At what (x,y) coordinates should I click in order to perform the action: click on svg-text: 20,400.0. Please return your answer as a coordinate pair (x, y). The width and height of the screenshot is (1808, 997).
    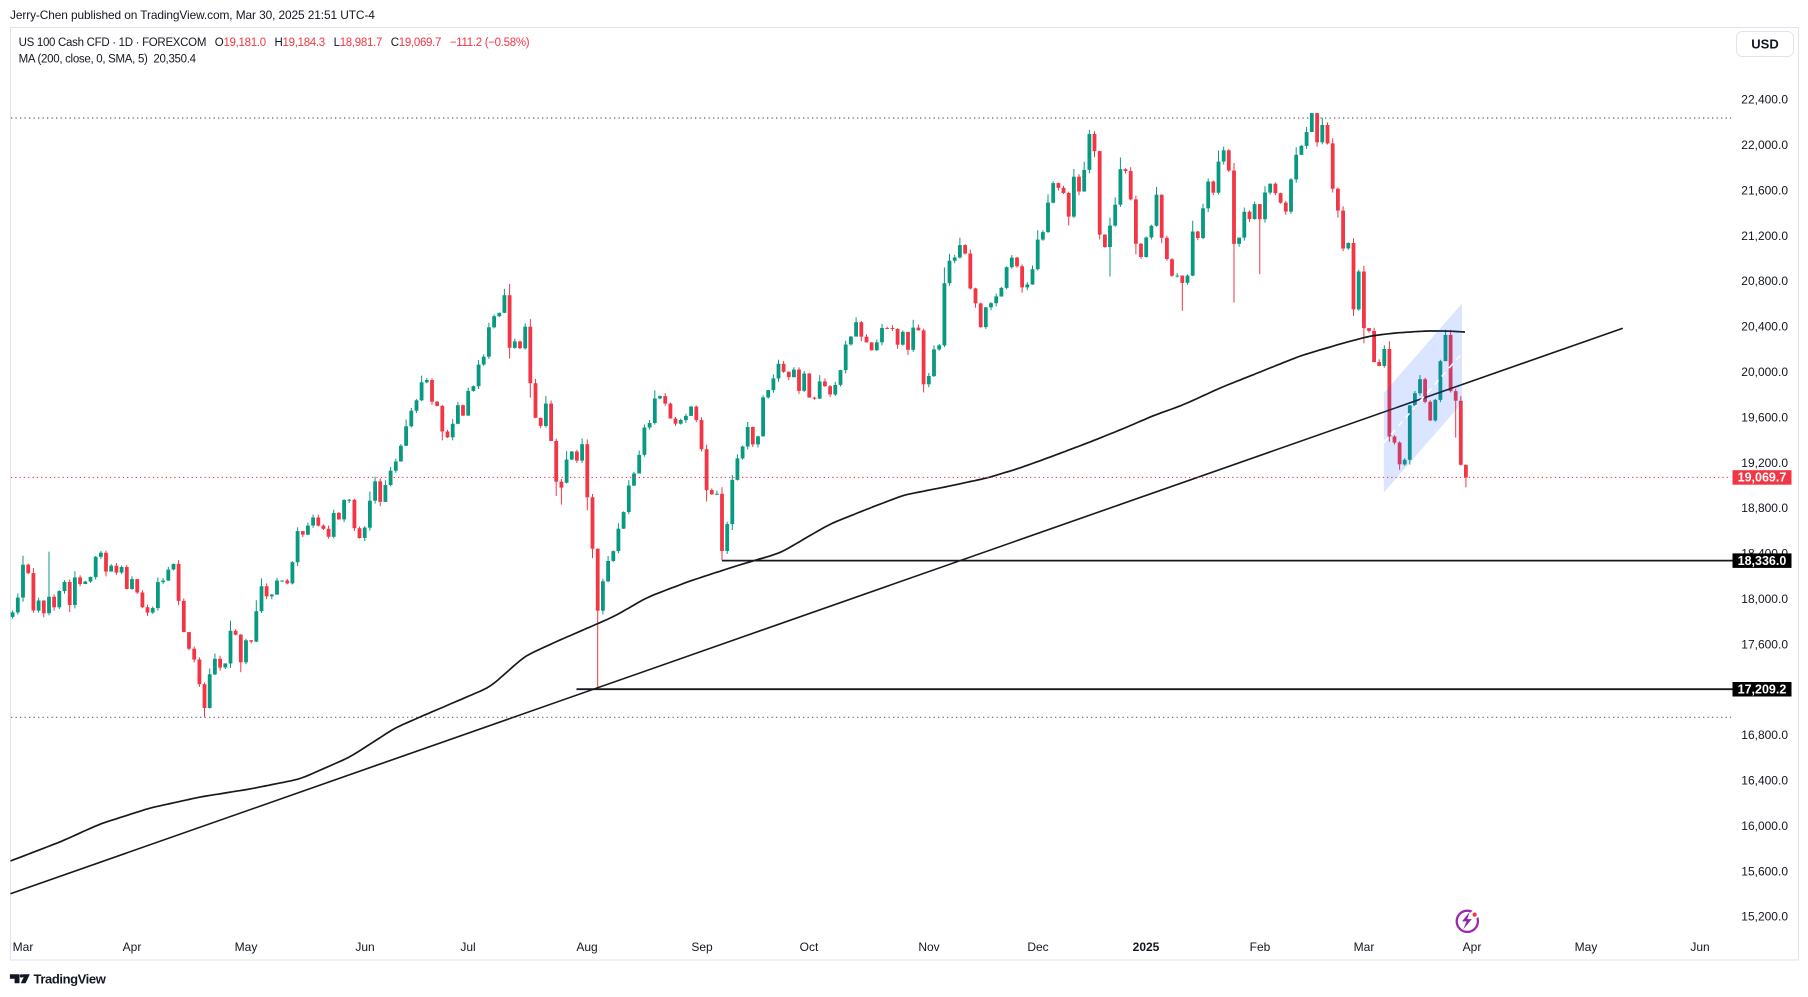
    Looking at the image, I should click on (1764, 327).